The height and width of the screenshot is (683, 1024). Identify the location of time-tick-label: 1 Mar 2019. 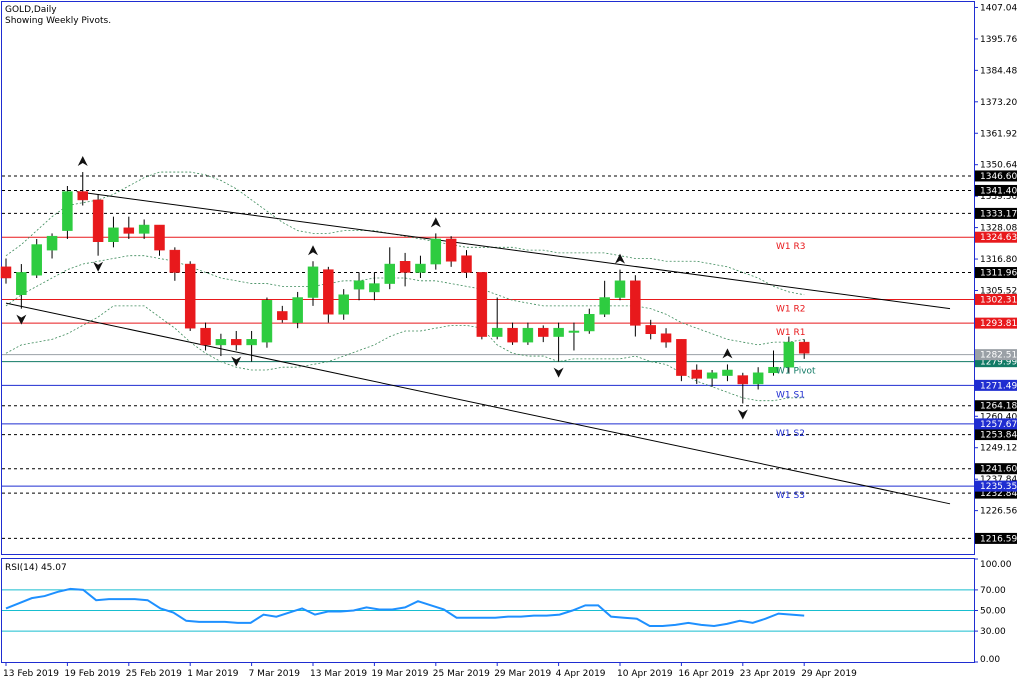
(213, 674).